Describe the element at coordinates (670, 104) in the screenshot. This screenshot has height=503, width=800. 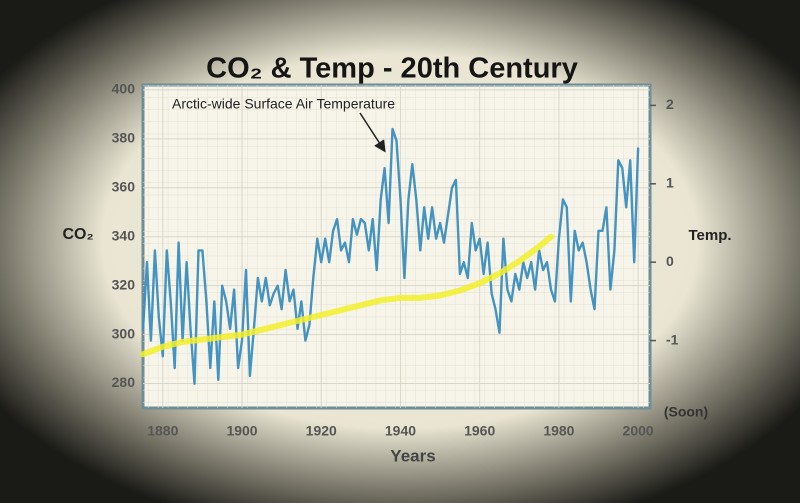
I see `y2-tick-label: 2` at that location.